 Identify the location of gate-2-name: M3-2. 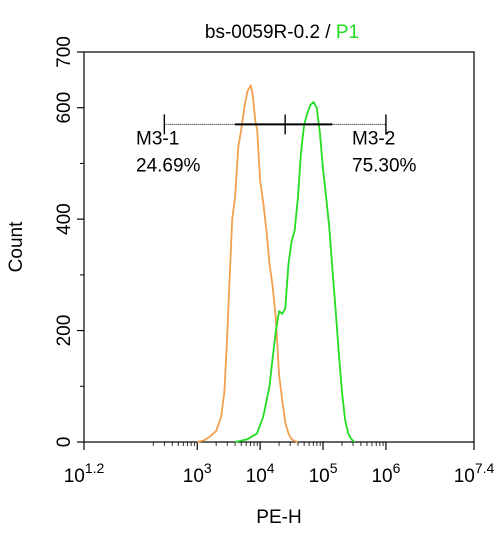
(373, 138).